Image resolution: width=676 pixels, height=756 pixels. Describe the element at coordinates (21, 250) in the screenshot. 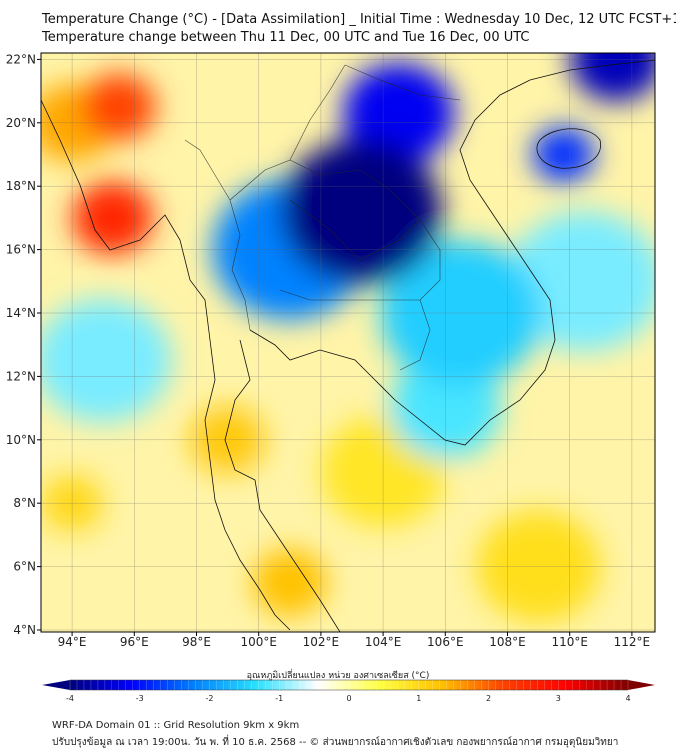

I see `y-tick-label: 16°N` at that location.